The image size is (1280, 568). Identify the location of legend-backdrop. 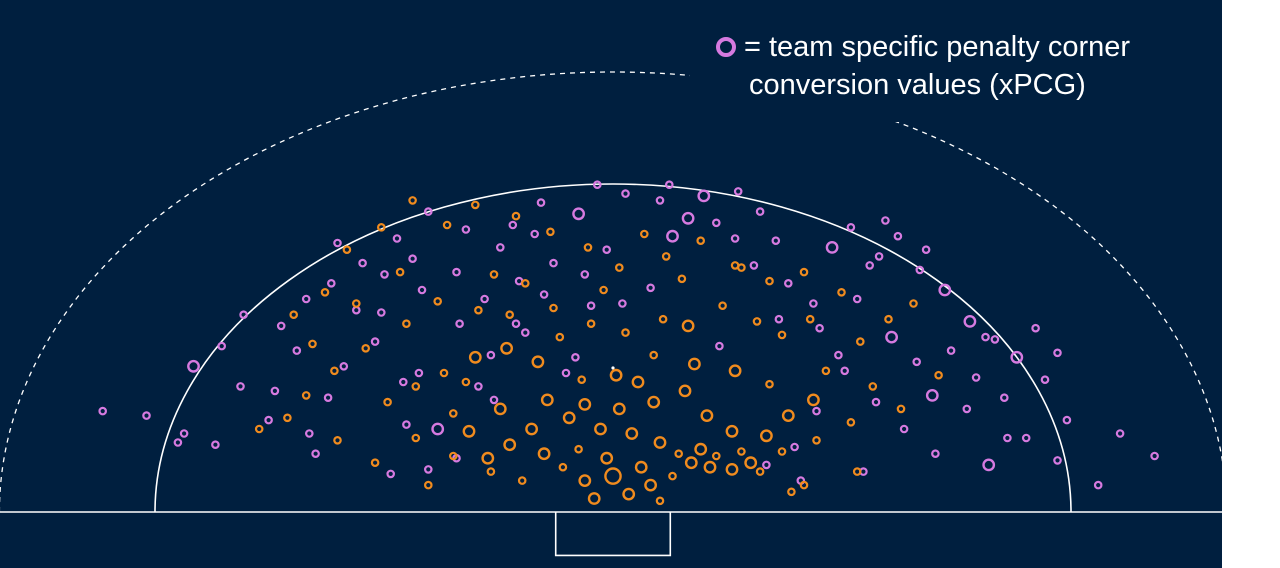
(940, 76).